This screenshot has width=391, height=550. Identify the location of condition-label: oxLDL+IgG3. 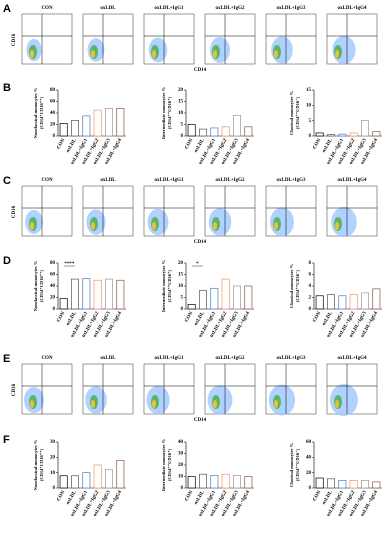
(291, 358).